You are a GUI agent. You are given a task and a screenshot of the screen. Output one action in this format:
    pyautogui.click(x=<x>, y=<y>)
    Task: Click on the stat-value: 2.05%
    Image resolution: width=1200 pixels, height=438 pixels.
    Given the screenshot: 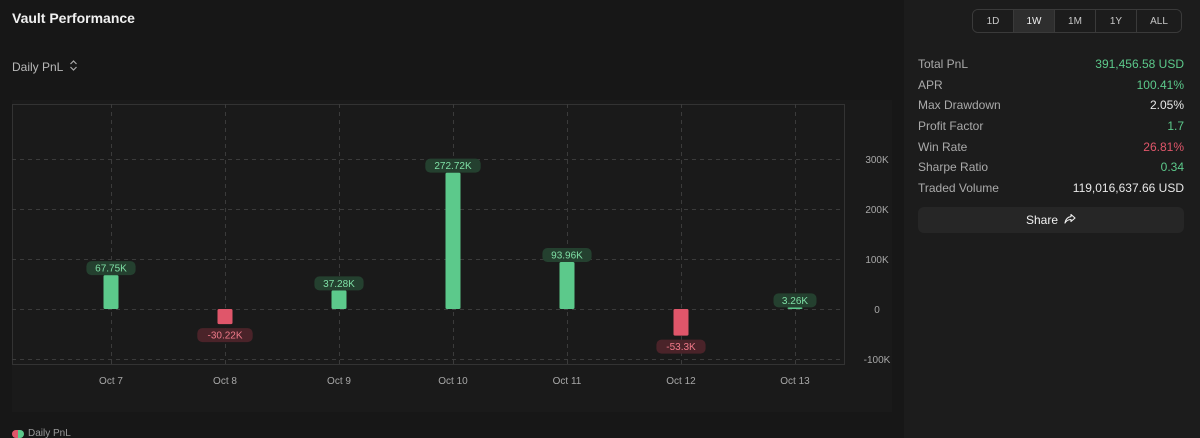 What is the action you would take?
    pyautogui.click(x=1166, y=105)
    